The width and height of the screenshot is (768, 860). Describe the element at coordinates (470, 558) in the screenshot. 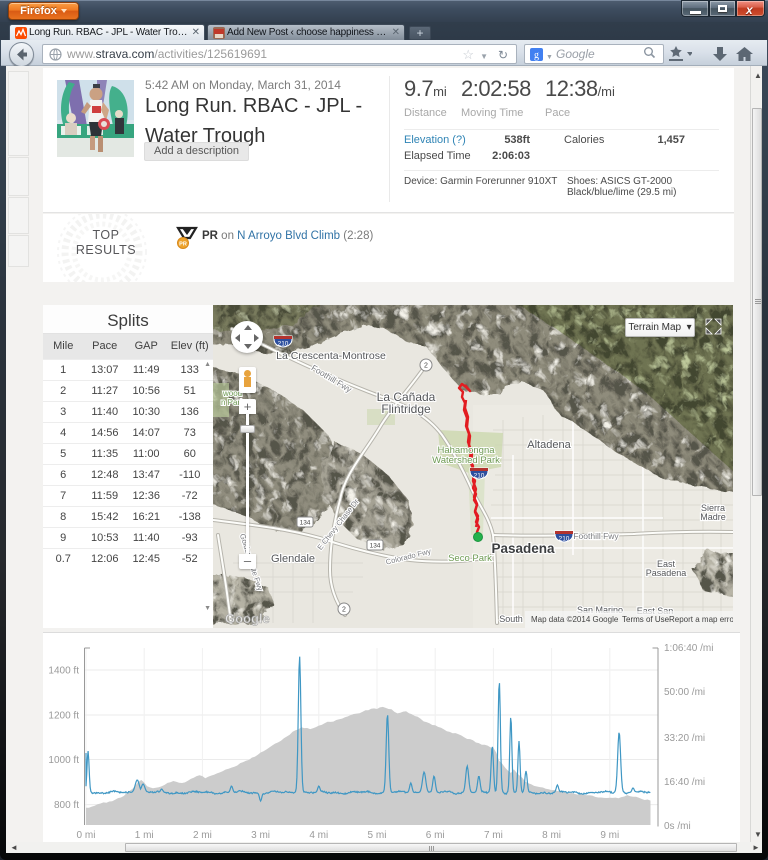

I see `svg-text: Seco Park` at that location.